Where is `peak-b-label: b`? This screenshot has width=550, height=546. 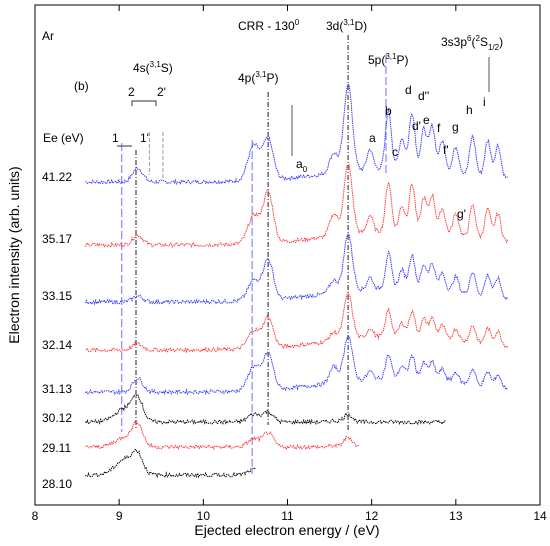 peak-b-label: b is located at coordinates (388, 111).